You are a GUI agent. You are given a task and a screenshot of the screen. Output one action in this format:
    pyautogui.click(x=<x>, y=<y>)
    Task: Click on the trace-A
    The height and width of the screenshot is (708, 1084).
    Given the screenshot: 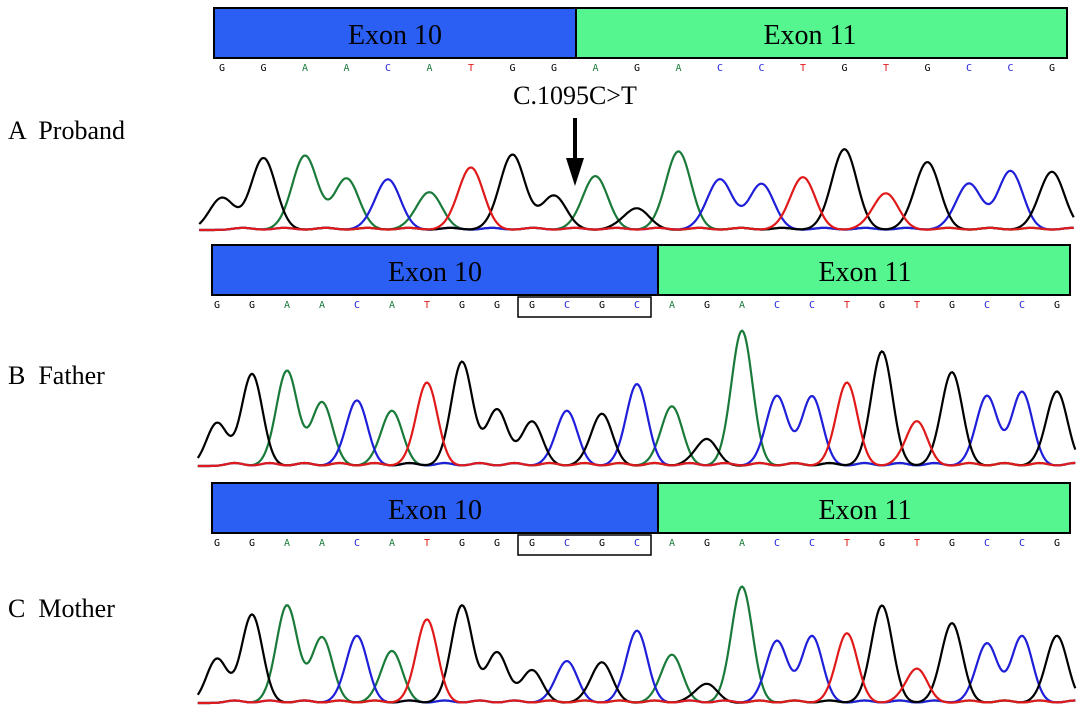 What is the action you would take?
    pyautogui.click(x=636, y=191)
    